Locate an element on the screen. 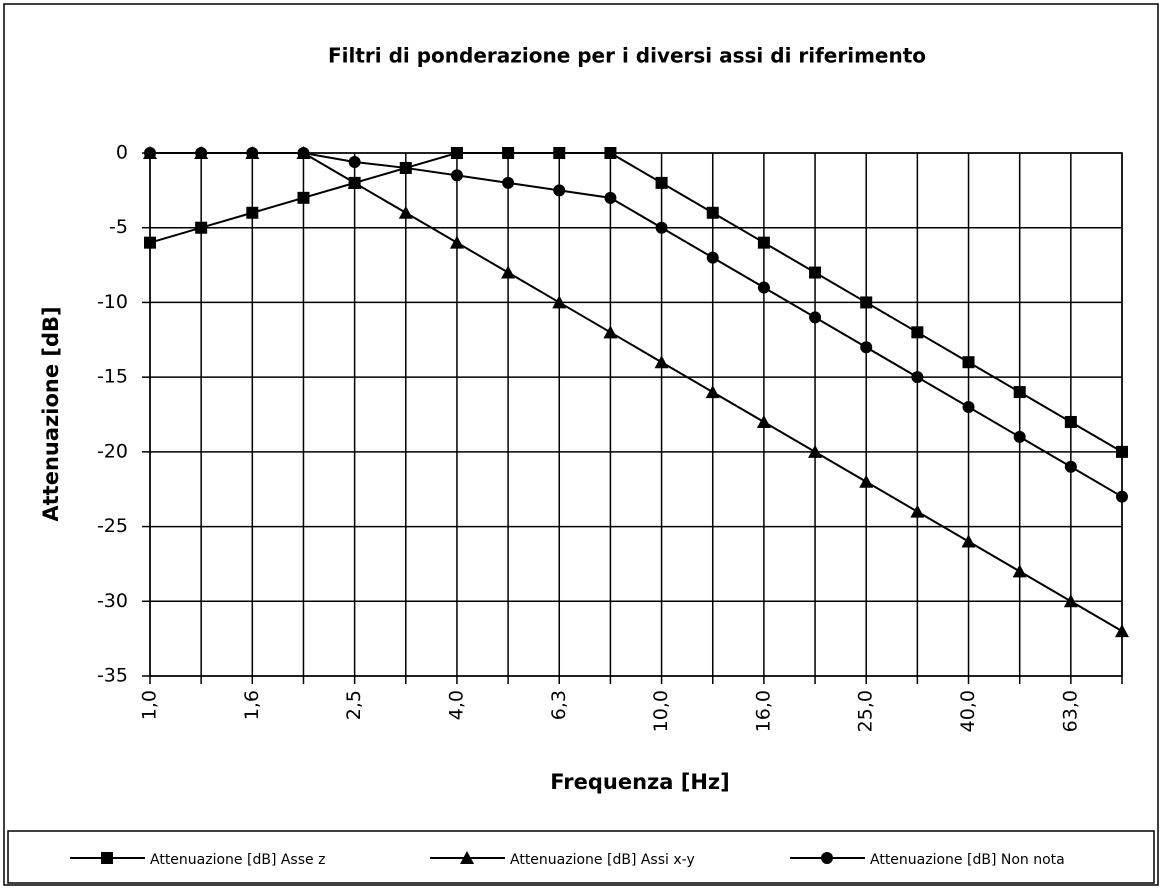  y-tick-label: -30 is located at coordinates (112, 601).